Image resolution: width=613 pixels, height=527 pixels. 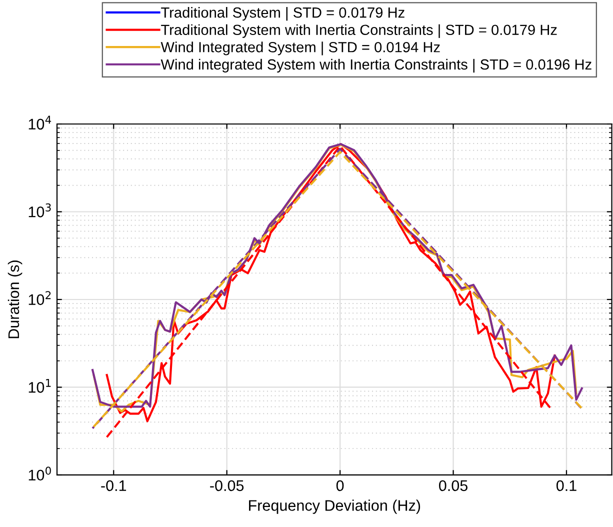 I want to click on legend-label: Wind Integrated System | STD = 0.0194 Hz, so click(x=300, y=49).